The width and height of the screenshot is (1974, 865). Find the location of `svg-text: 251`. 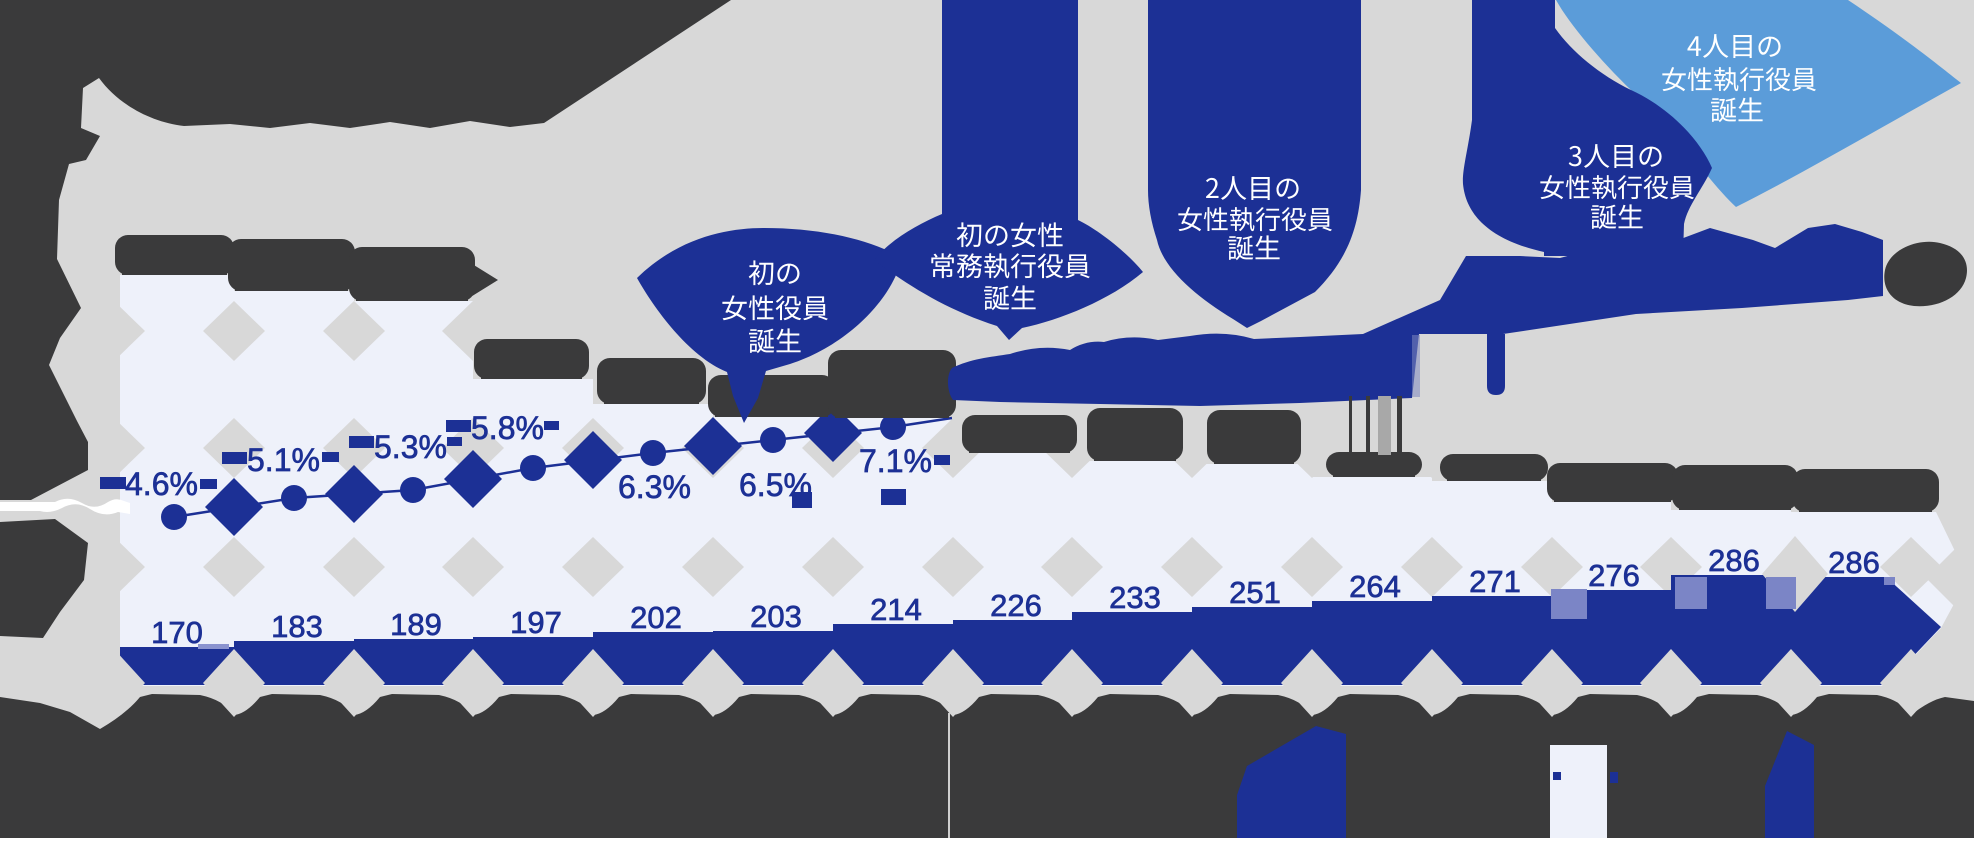

svg-text: 251 is located at coordinates (1255, 592).